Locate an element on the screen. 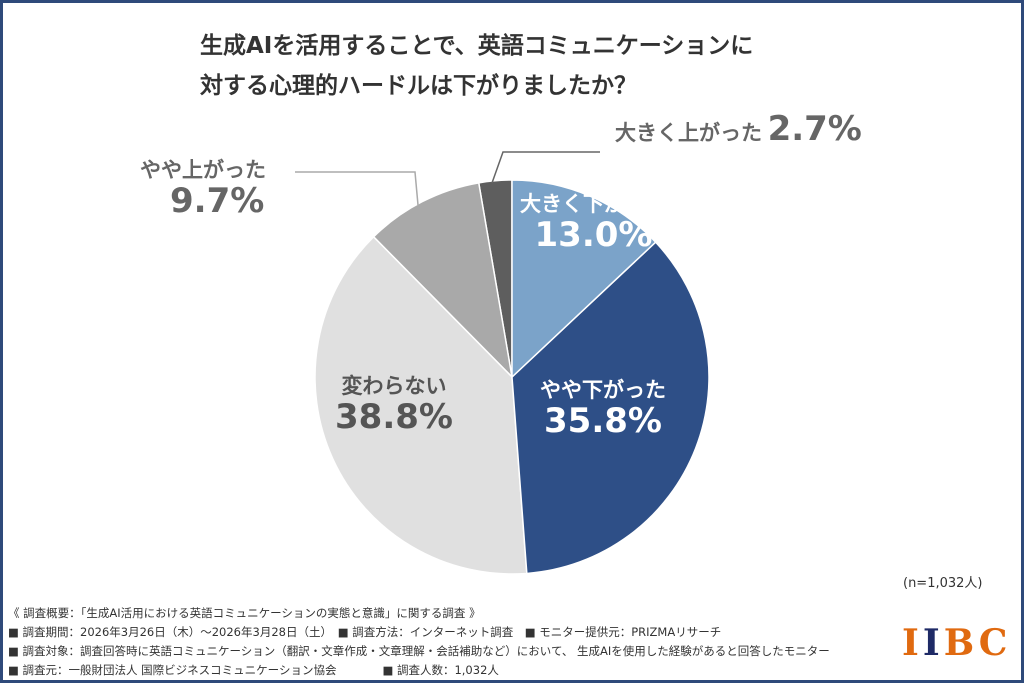 The height and width of the screenshot is (683, 1024). label-large-down: 大きく下がった 13.0% is located at coordinates (593, 224).